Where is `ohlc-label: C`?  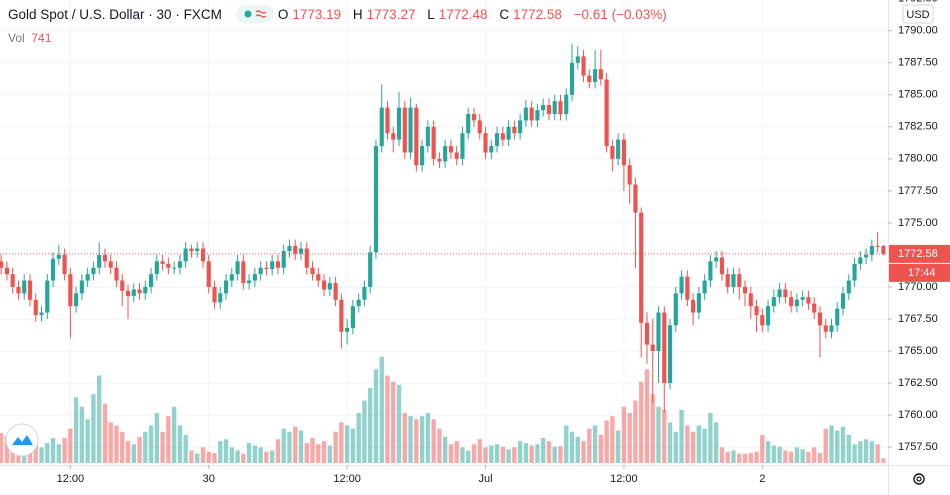
ohlc-label: C is located at coordinates (504, 14).